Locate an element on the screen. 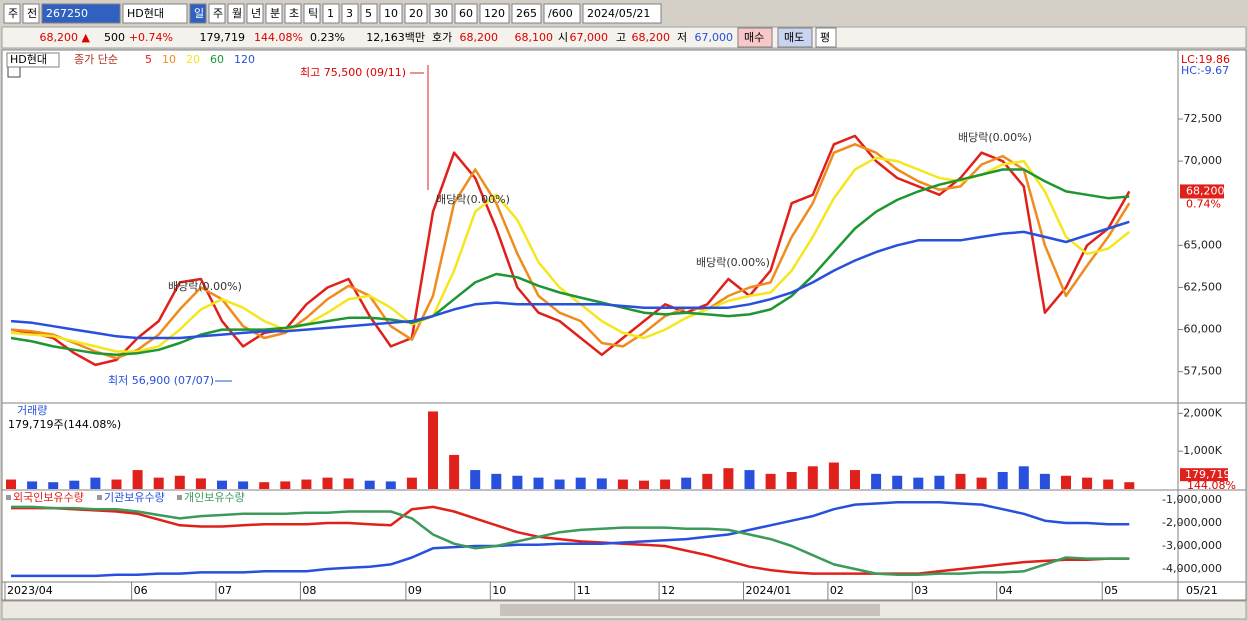  toolbar-label: 60 is located at coordinates (466, 13).